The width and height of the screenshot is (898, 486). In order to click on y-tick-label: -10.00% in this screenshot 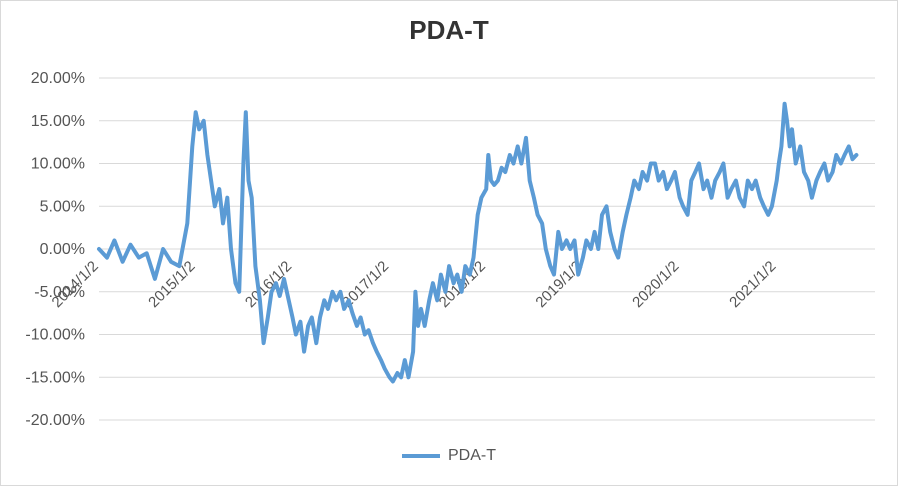, I will do `click(55, 335)`.